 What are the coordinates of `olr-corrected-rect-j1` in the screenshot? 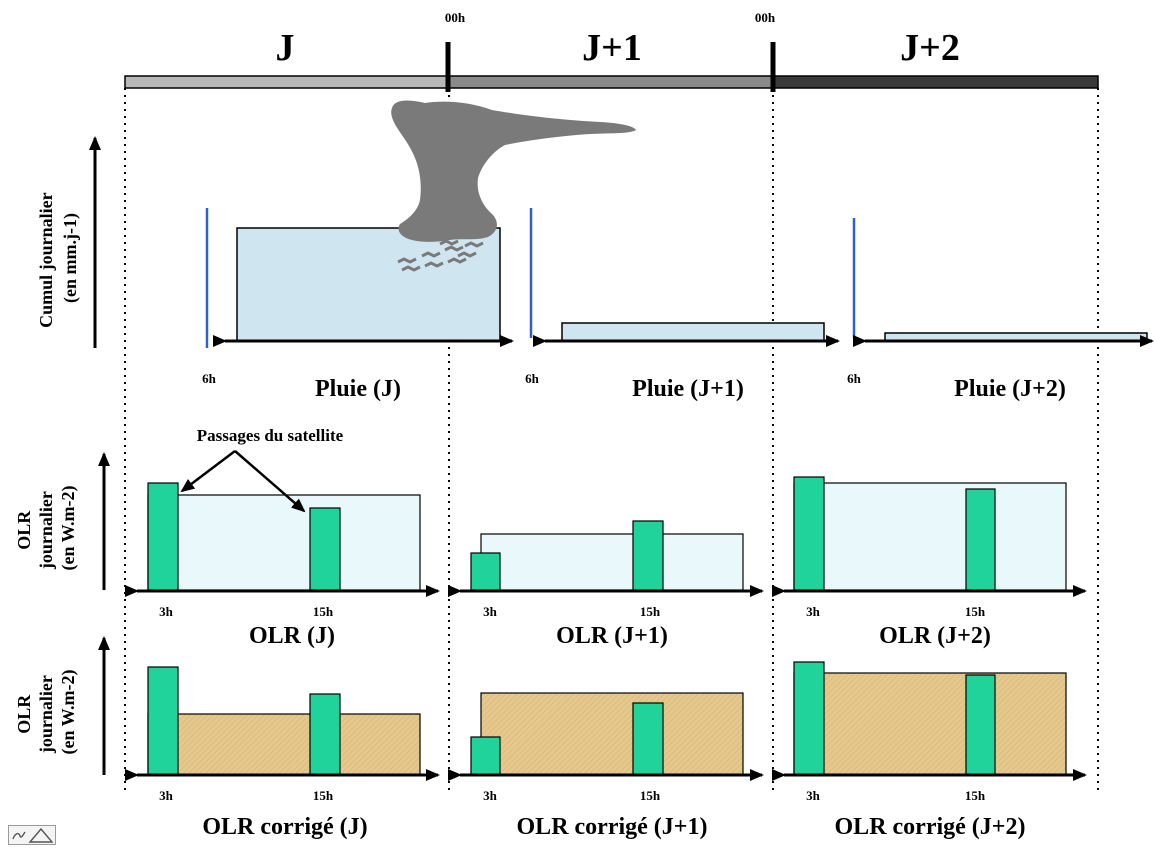 It's located at (612, 734).